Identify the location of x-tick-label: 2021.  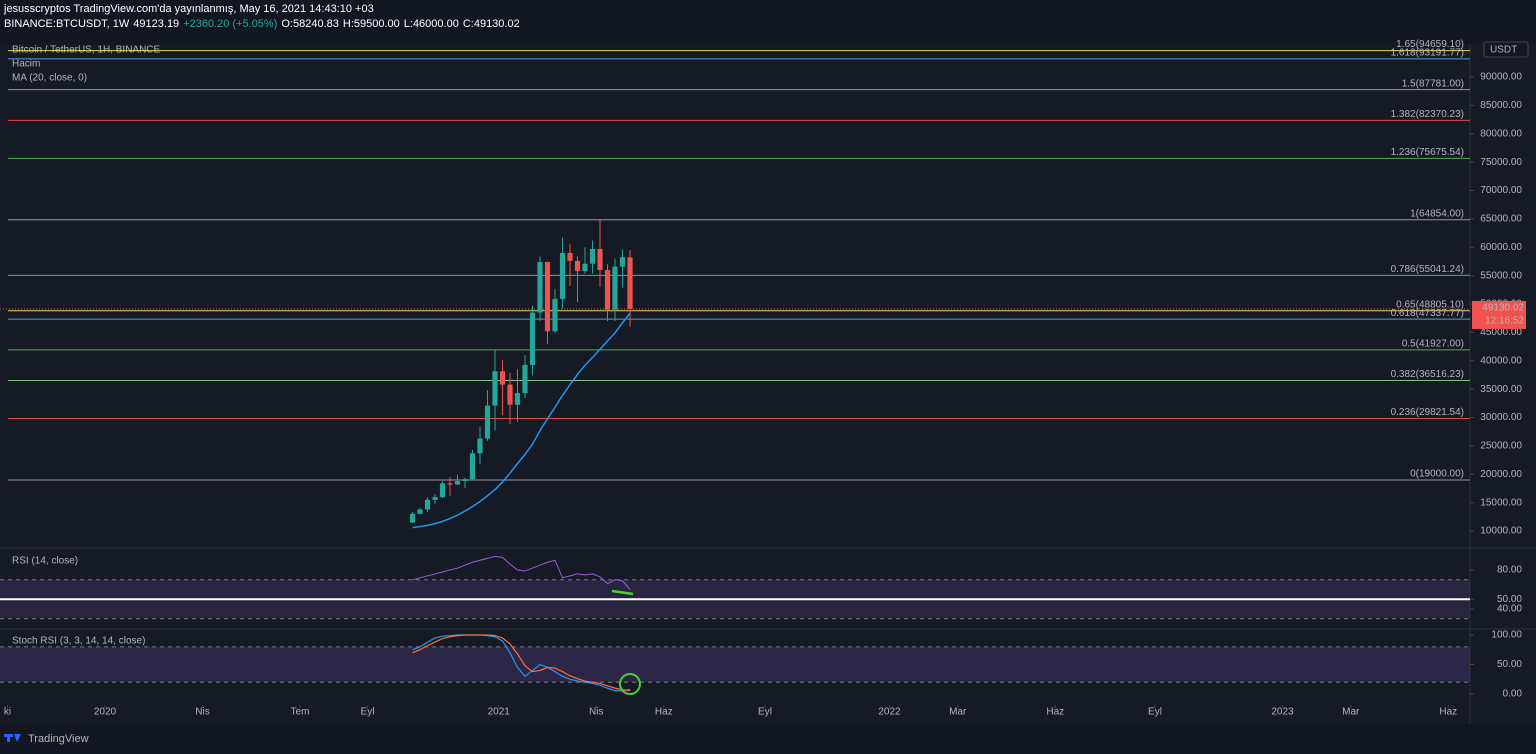
(499, 712).